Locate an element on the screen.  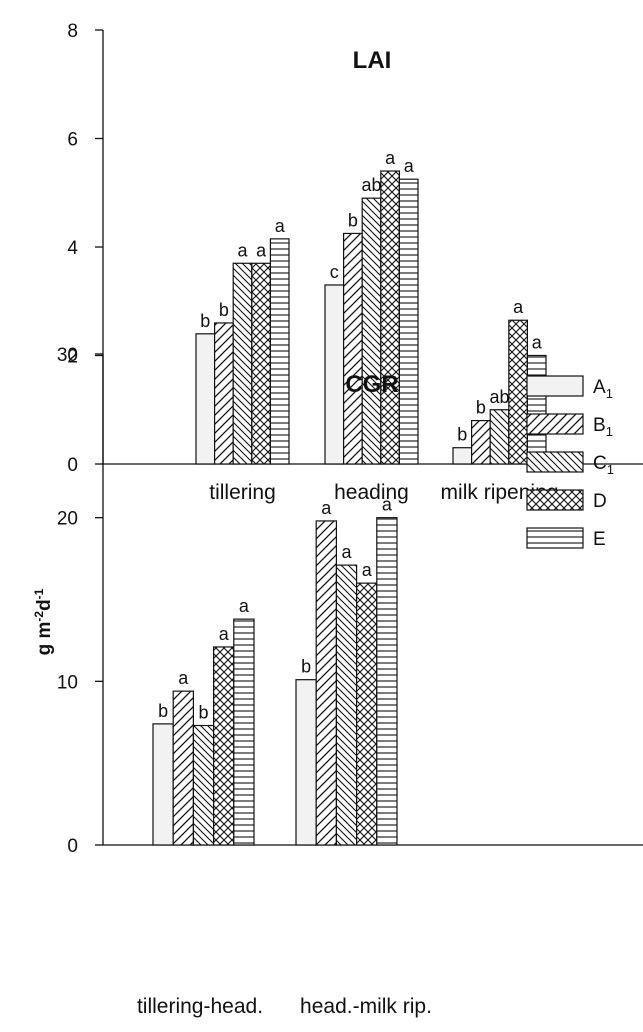
legend-item-b1: B1 is located at coordinates (569, 426).